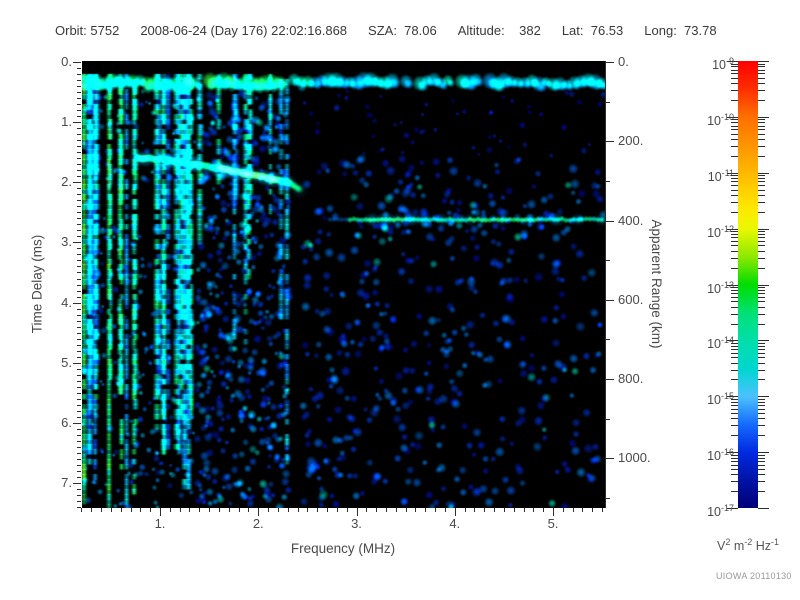 Image resolution: width=800 pixels, height=600 pixels. What do you see at coordinates (356, 523) in the screenshot?
I see `frequency-axis-tick-label: 3.` at bounding box center [356, 523].